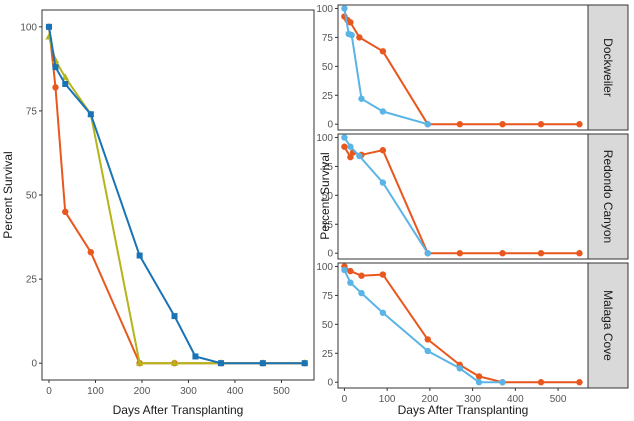  What do you see at coordinates (142, 391) in the screenshot?
I see `x-tick-label: 200` at bounding box center [142, 391].